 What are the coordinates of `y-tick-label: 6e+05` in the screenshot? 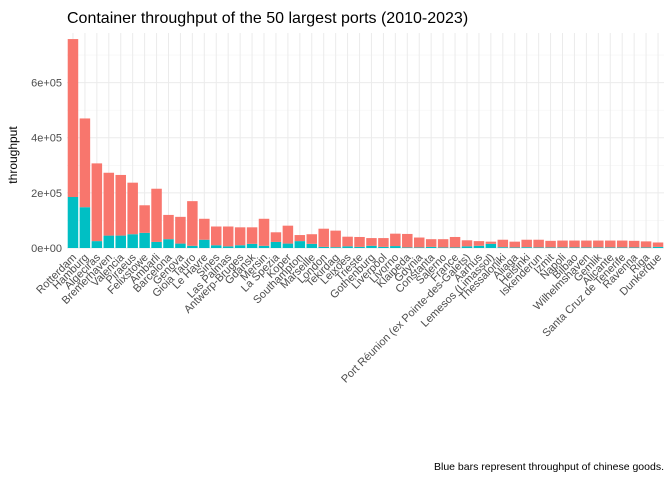 It's located at (46, 84).